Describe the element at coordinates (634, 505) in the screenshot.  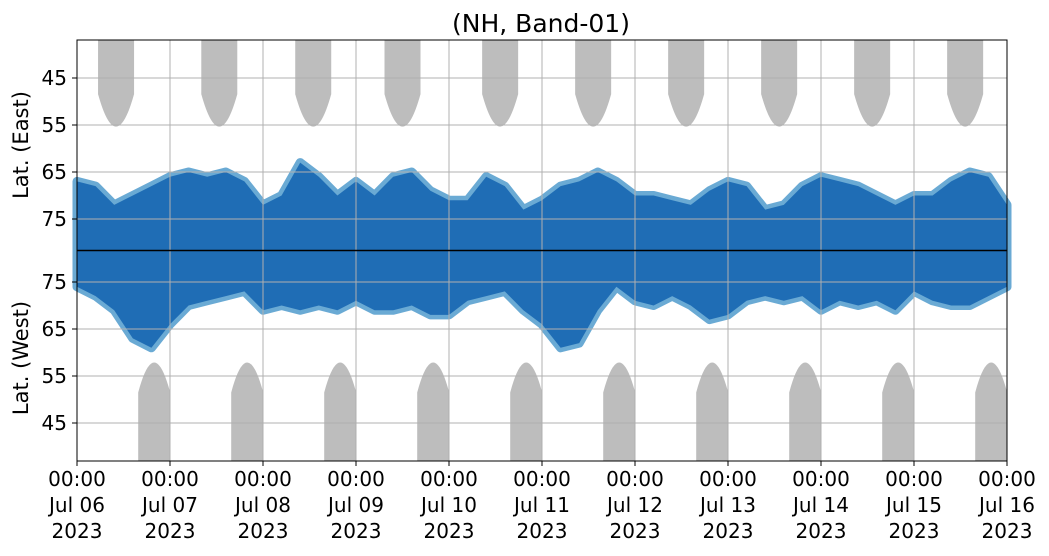
I see `x-tick-label: Jul 12` at that location.